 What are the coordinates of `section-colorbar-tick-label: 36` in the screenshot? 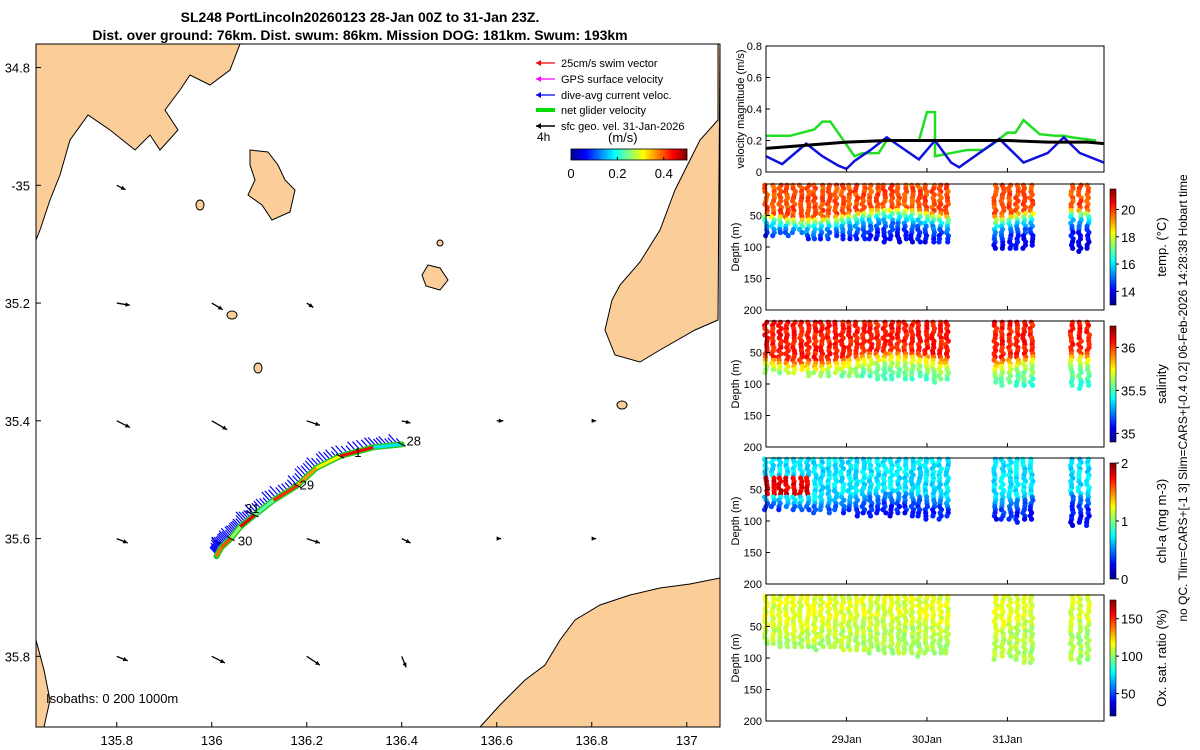 It's located at (1128, 347).